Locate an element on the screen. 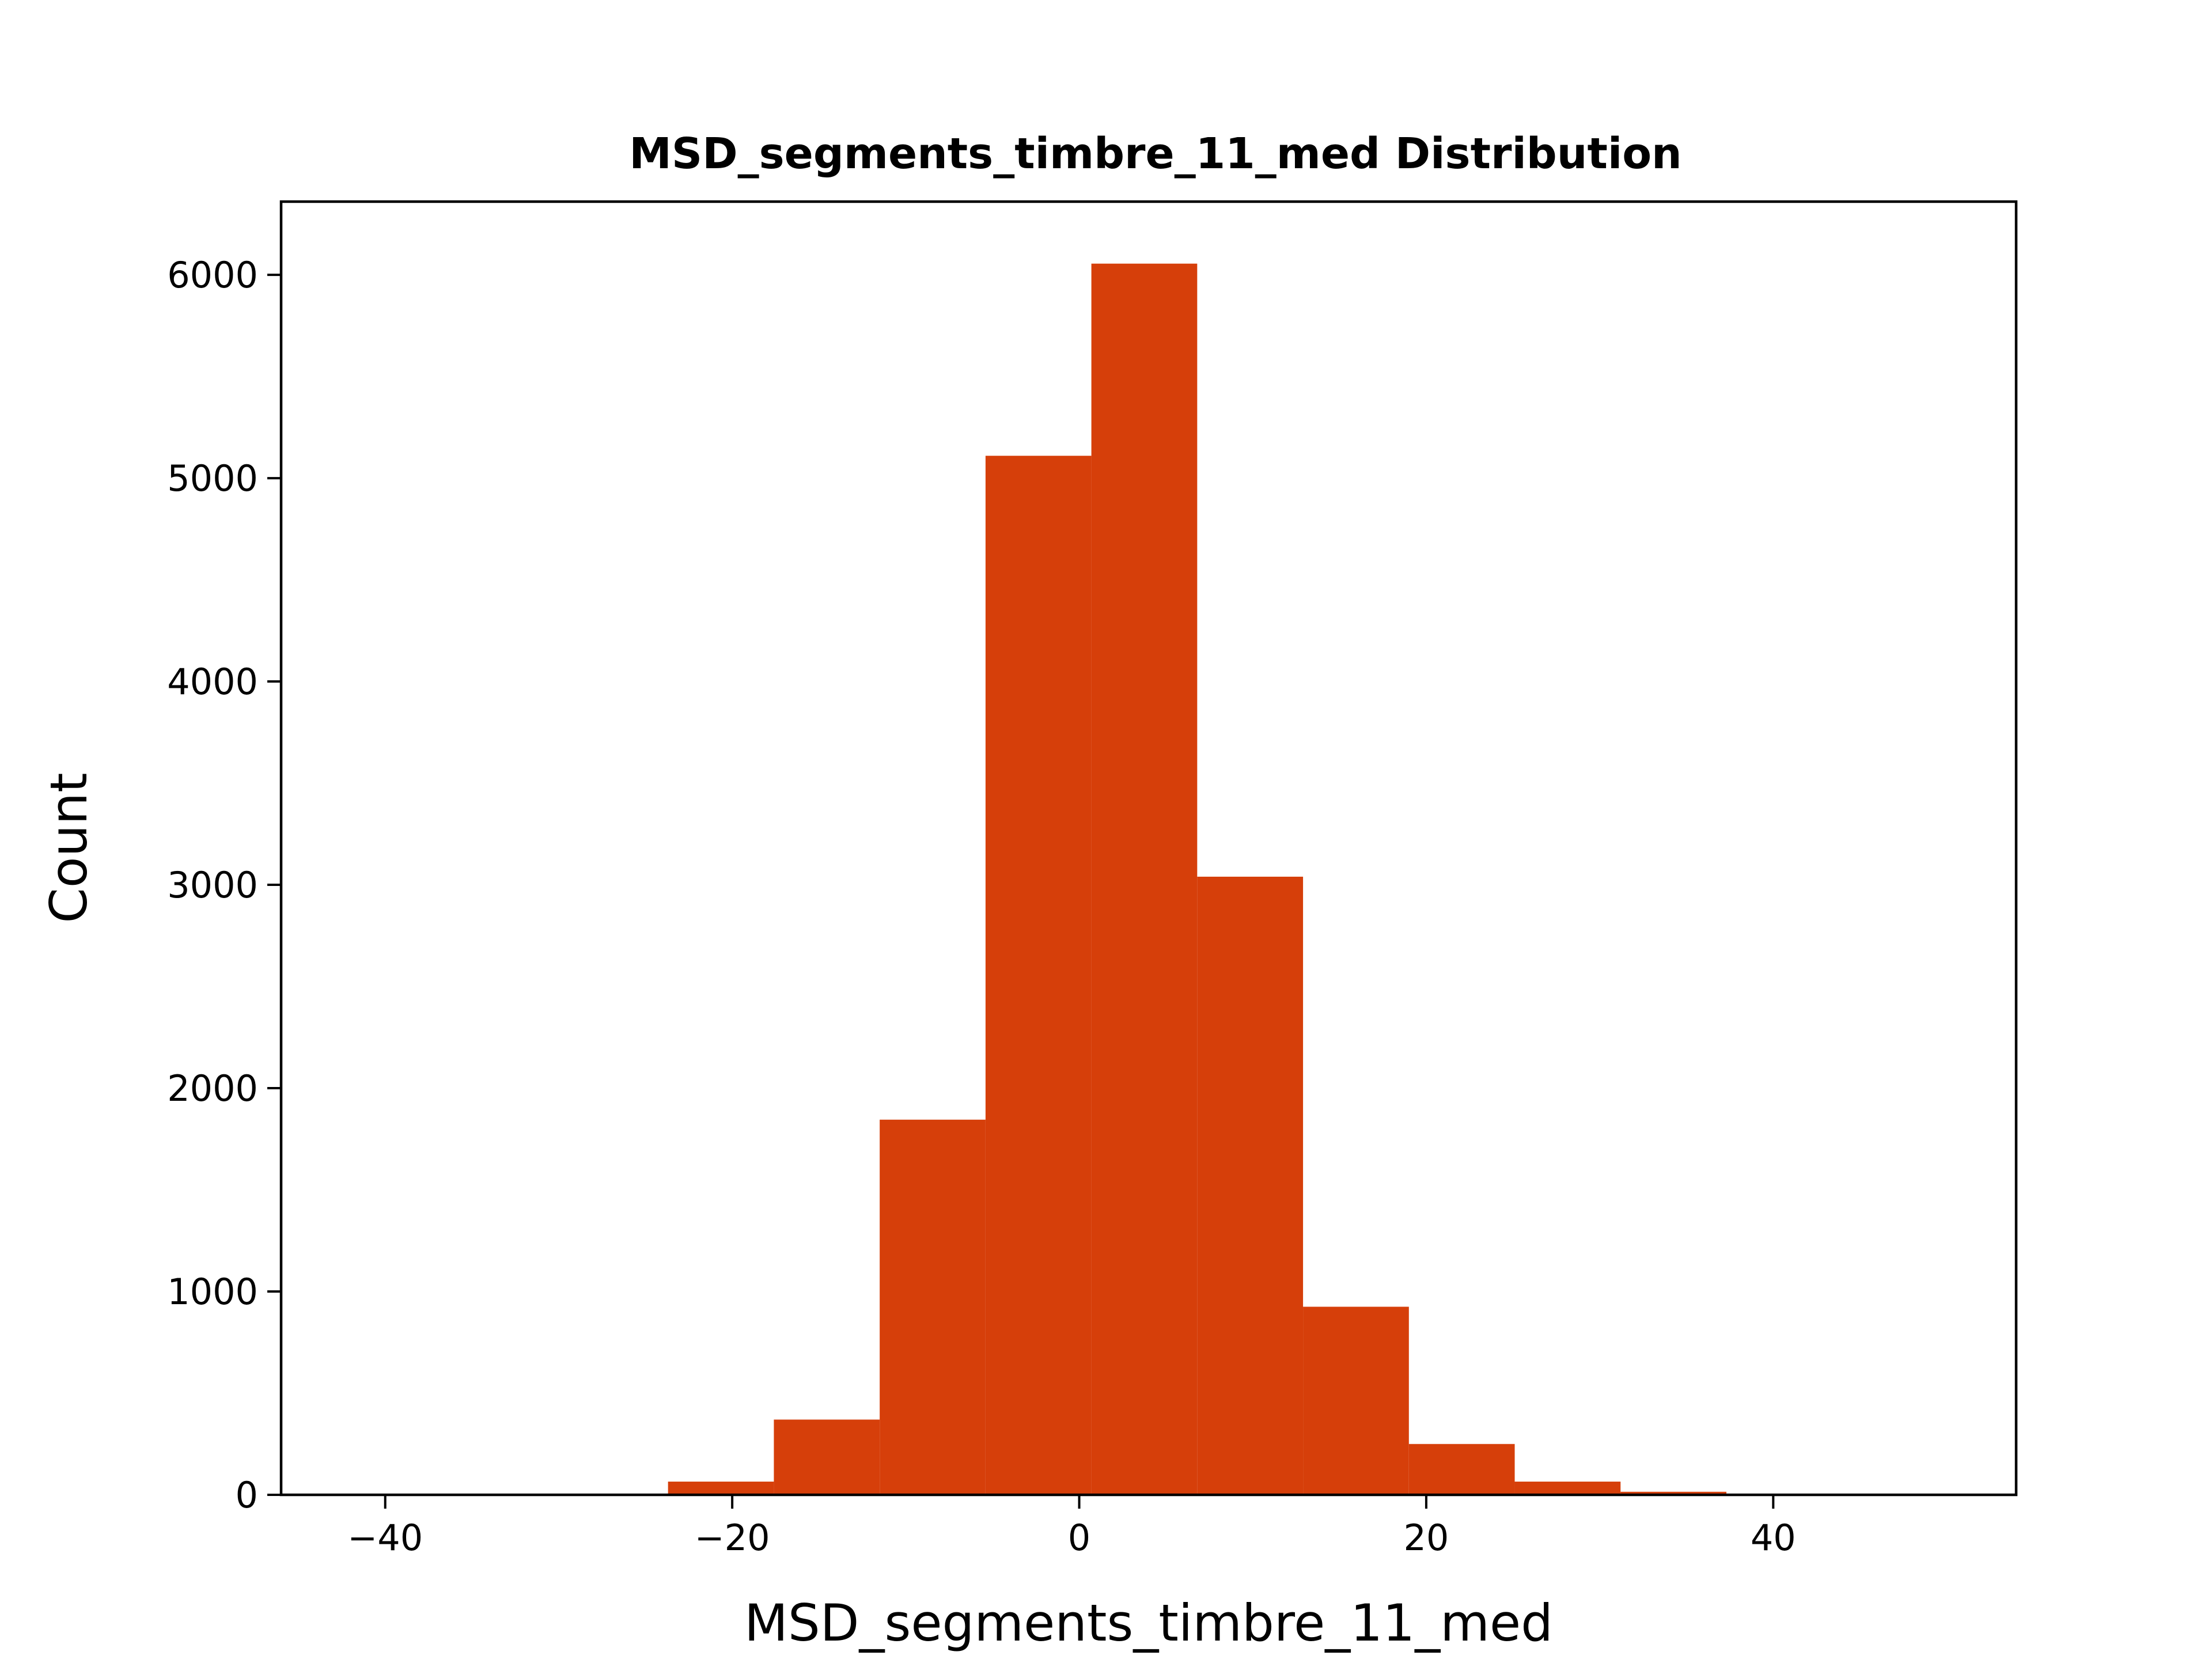 Image resolution: width=2212 pixels, height=1659 pixels. y-tick-label-3: 3000 is located at coordinates (212, 885).